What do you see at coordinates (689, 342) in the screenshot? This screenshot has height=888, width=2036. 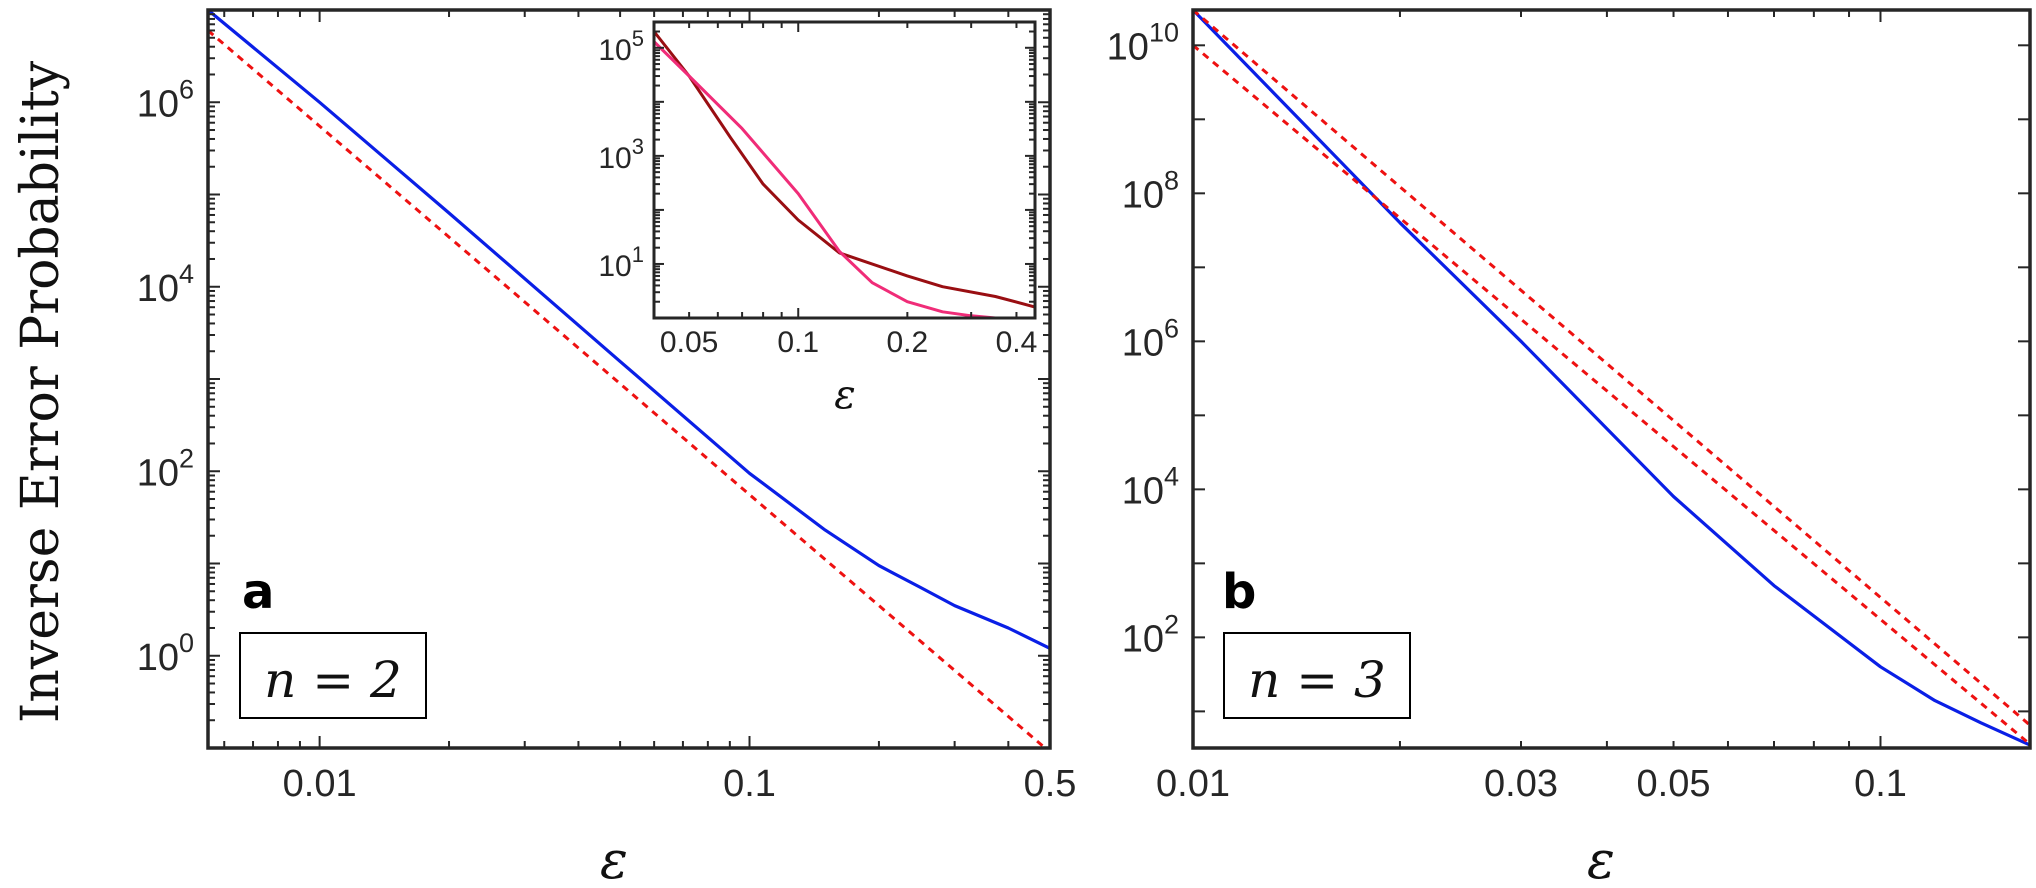 I see `inset-x-tick-label: 0.05` at bounding box center [689, 342].